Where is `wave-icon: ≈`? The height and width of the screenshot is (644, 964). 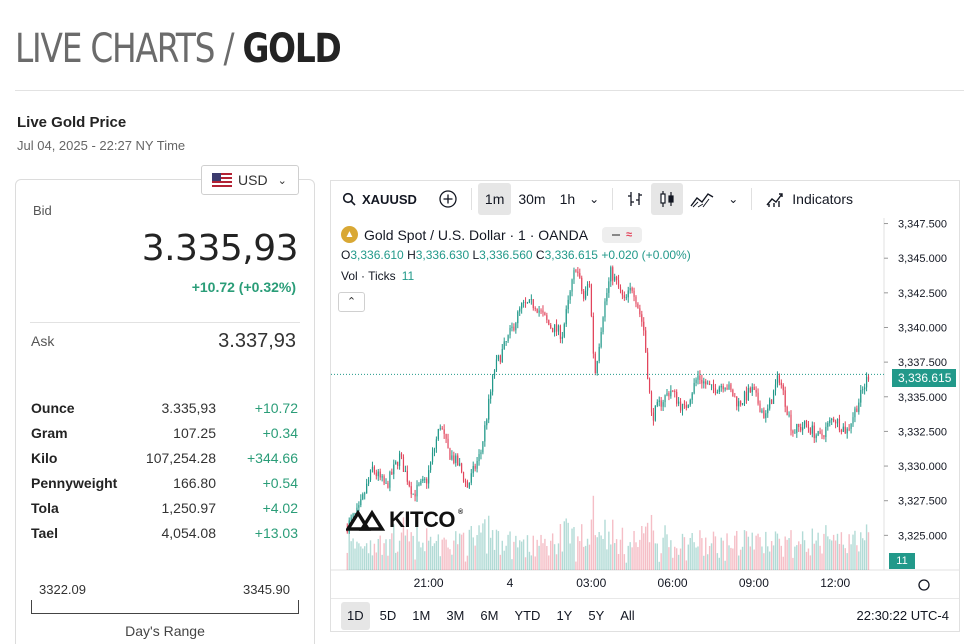
wave-icon: ≈ is located at coordinates (629, 234).